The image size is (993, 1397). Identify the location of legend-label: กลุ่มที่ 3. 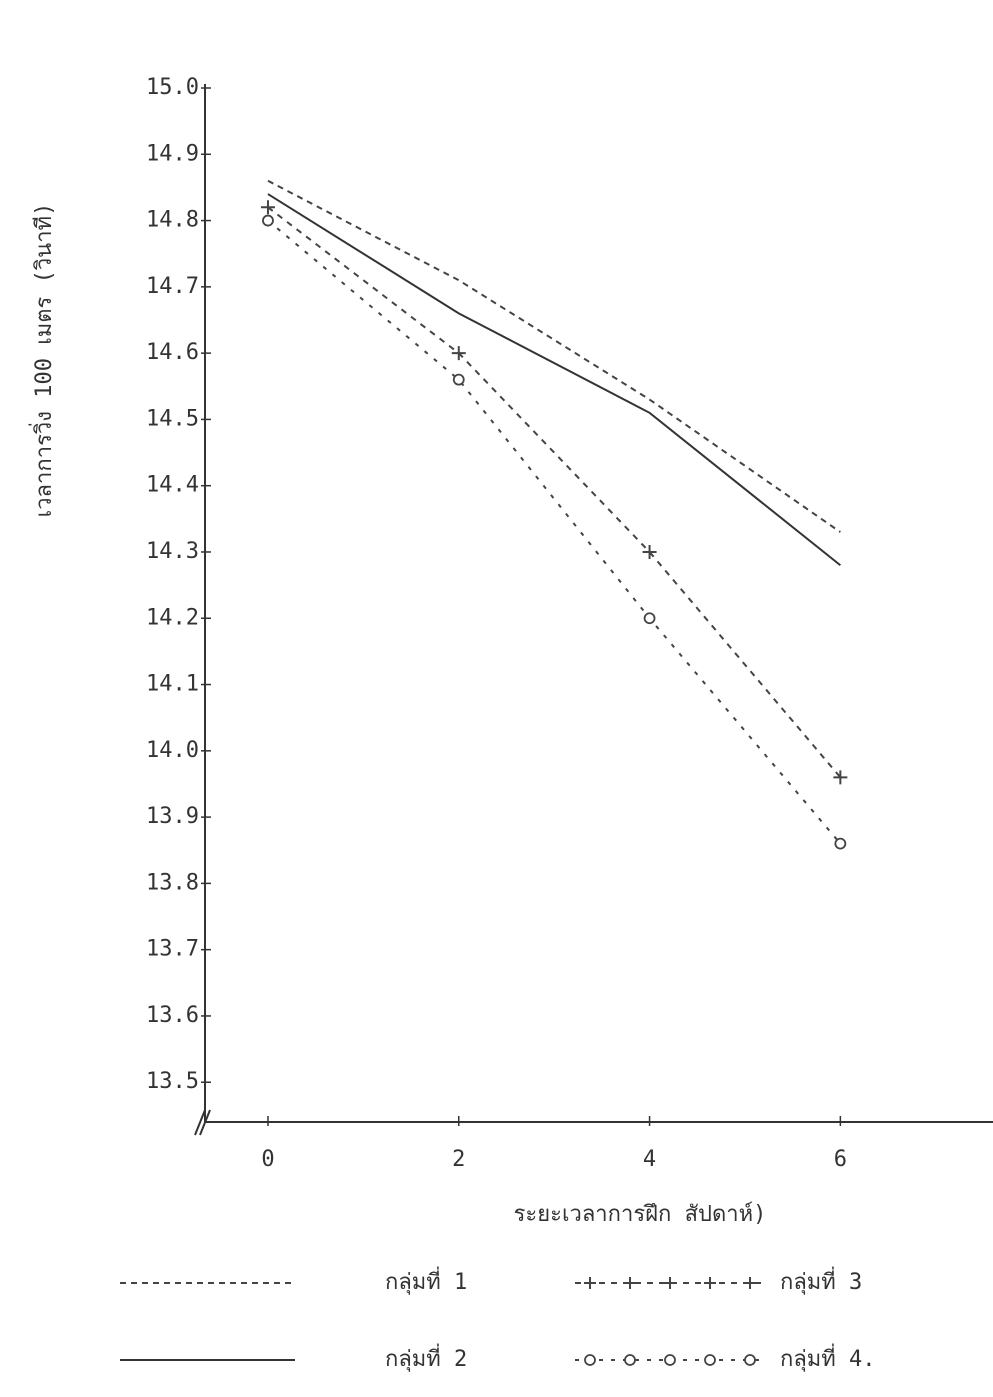
(821, 1280).